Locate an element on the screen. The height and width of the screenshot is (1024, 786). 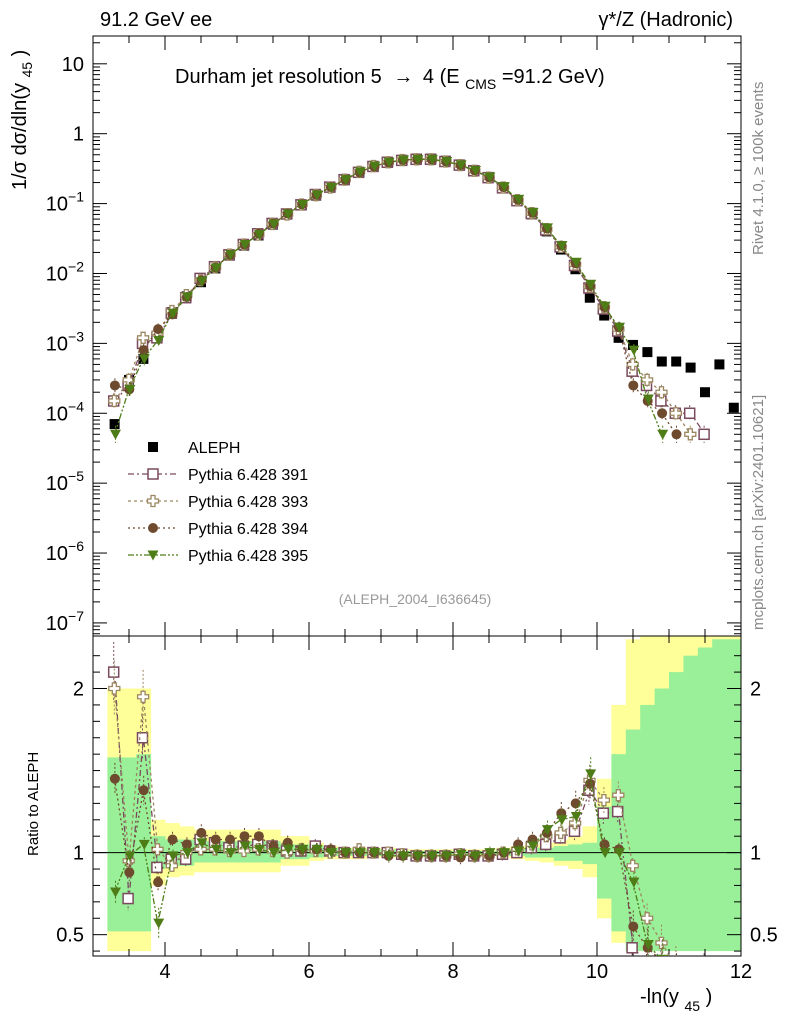
ratio-tick-label: 2 is located at coordinates (78, 690).